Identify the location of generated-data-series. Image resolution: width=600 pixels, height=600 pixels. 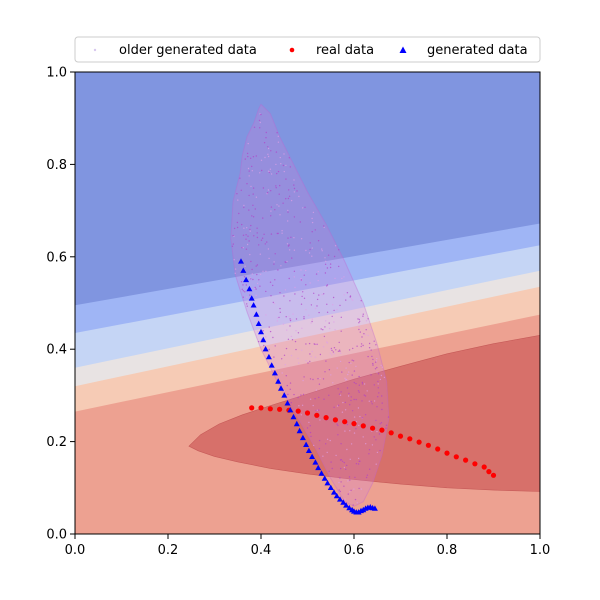
(308, 386).